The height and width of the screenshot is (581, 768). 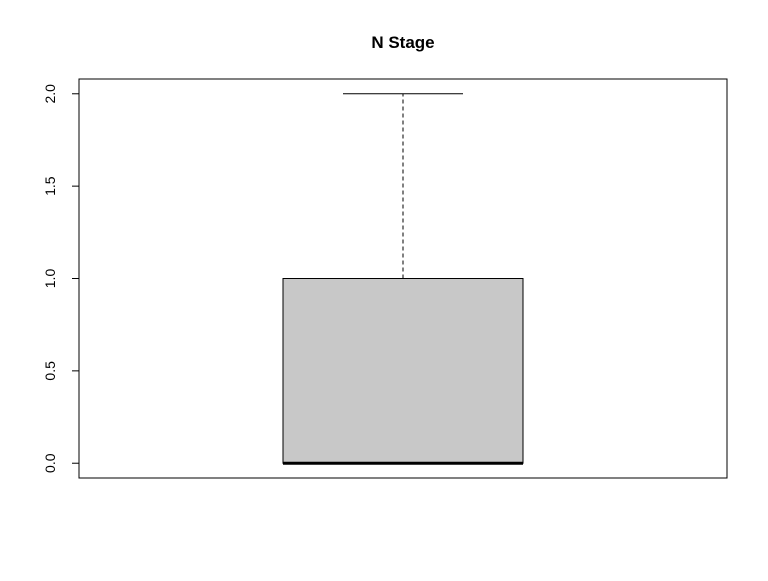 I want to click on y-tick-label: 0.5, so click(x=50, y=371).